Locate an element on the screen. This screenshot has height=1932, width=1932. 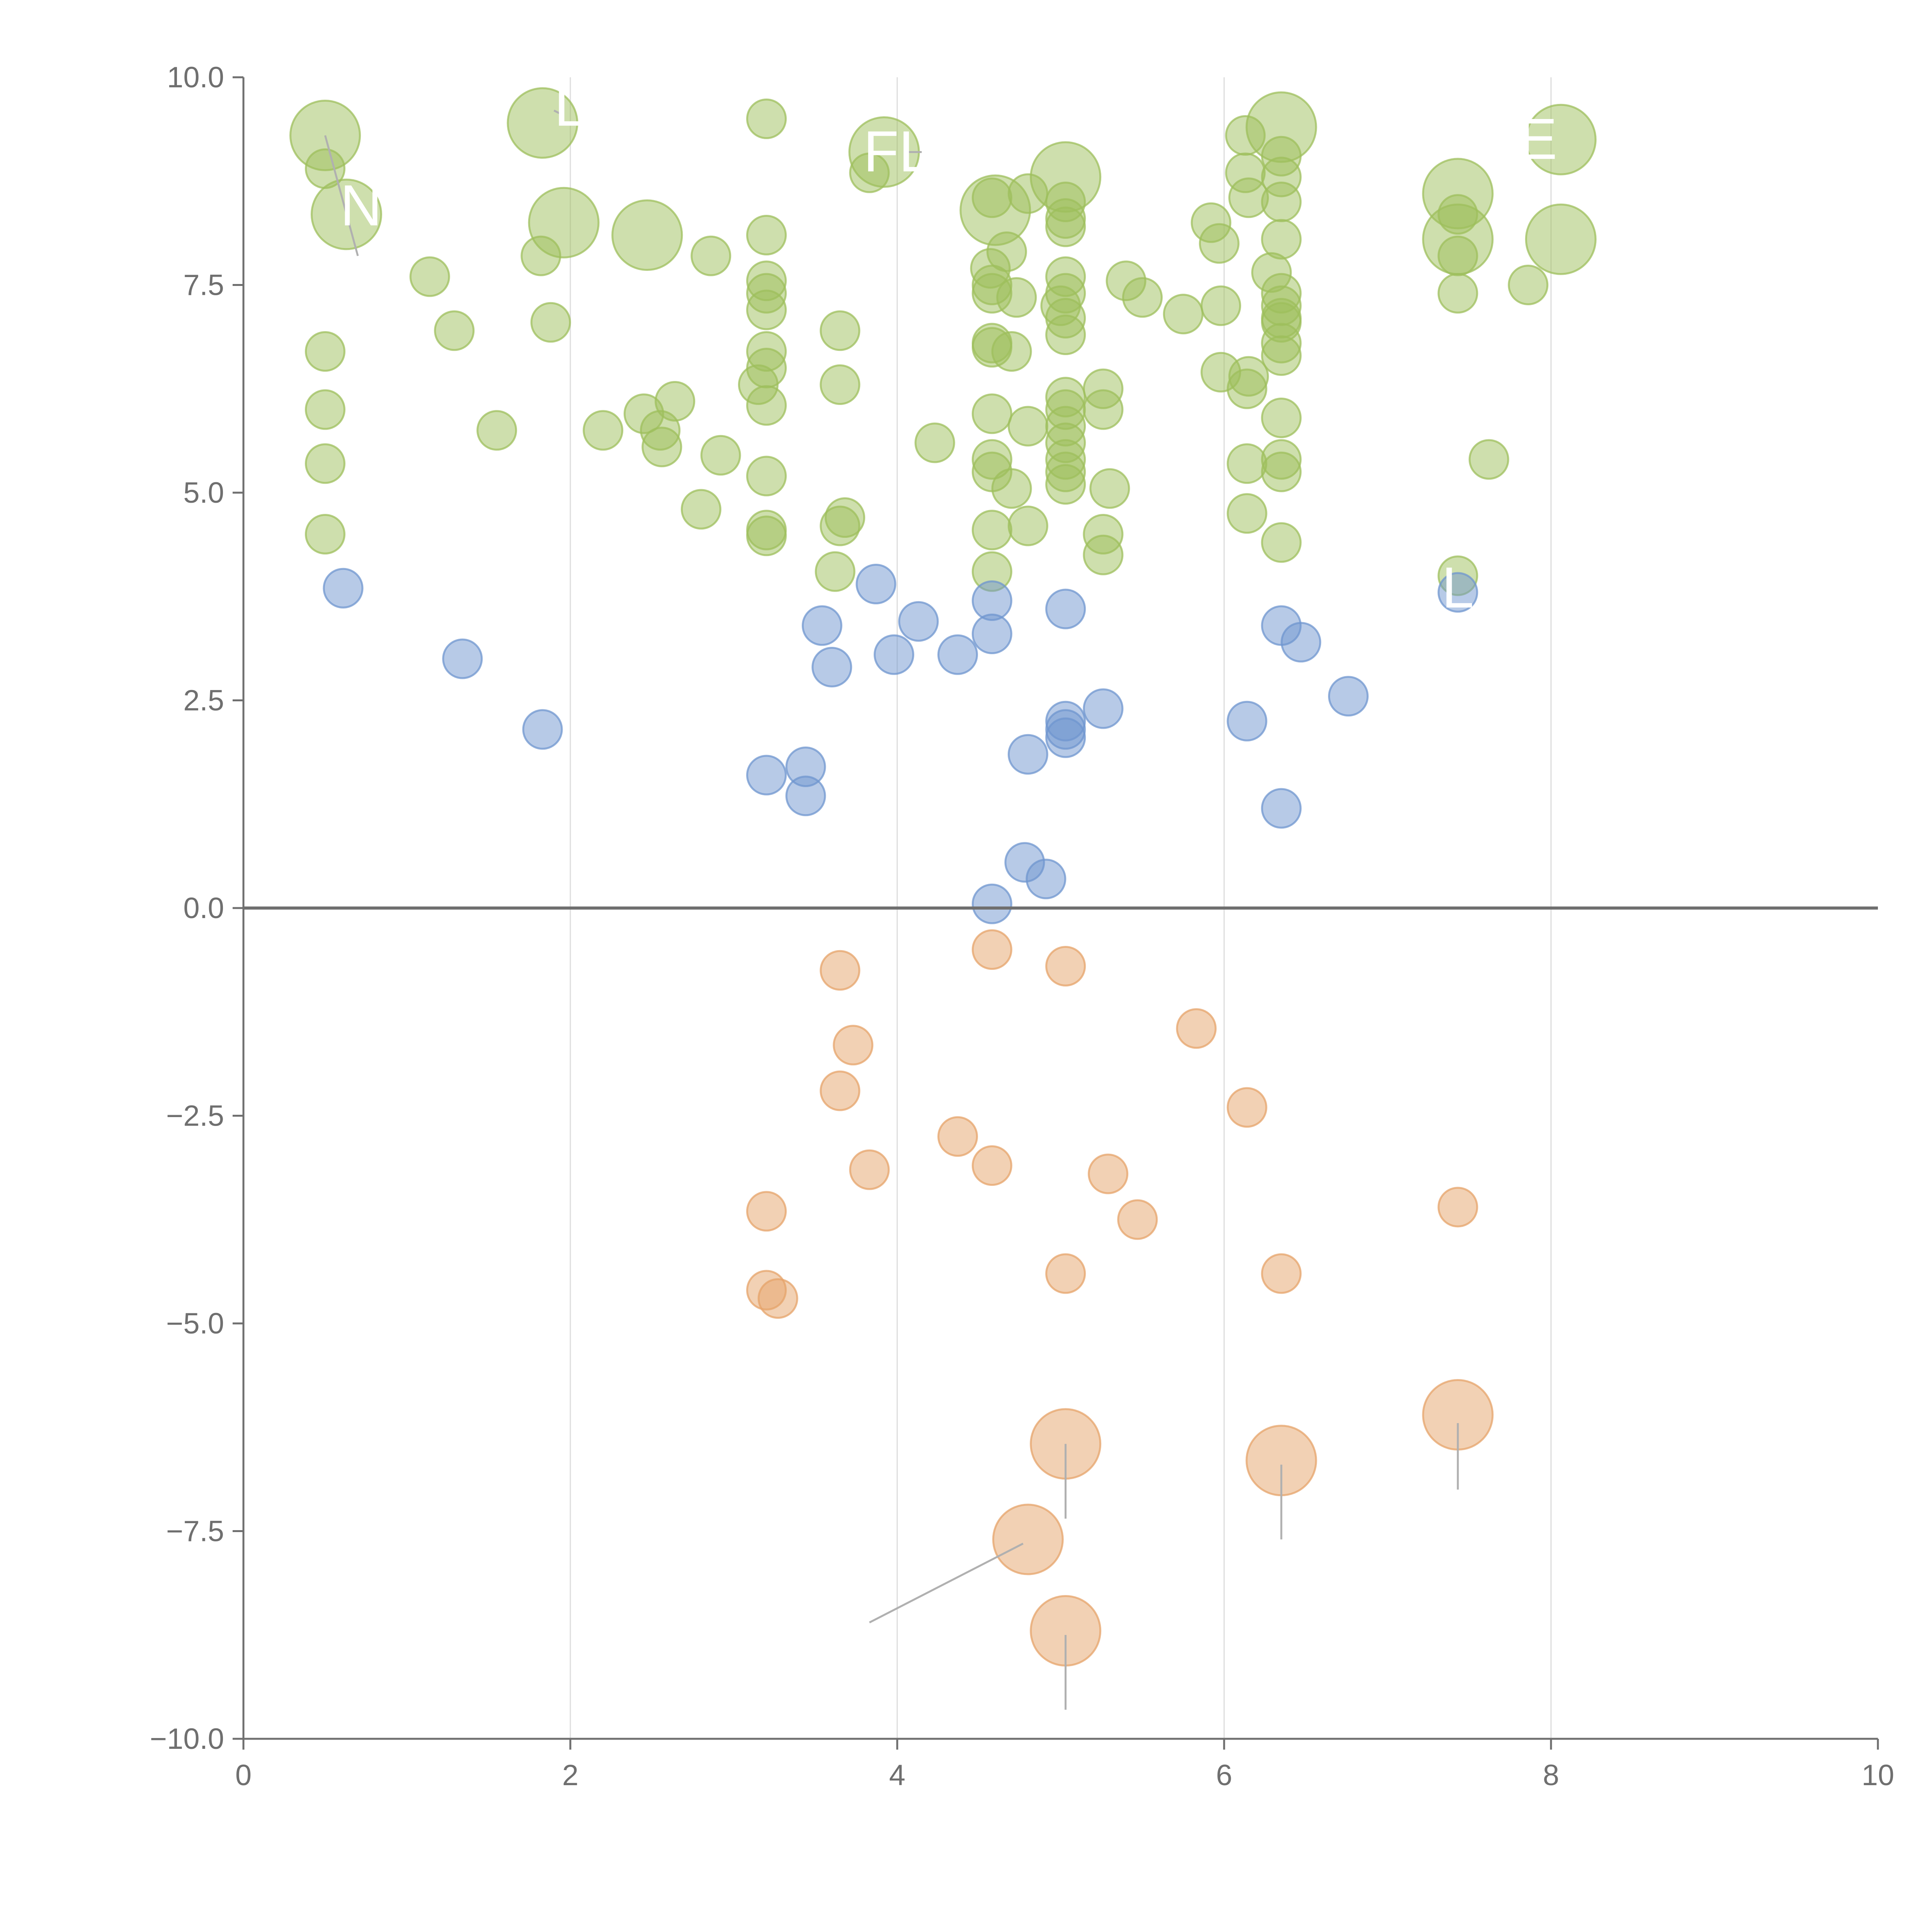
y-tick-label: 7.5 is located at coordinates (204, 285).